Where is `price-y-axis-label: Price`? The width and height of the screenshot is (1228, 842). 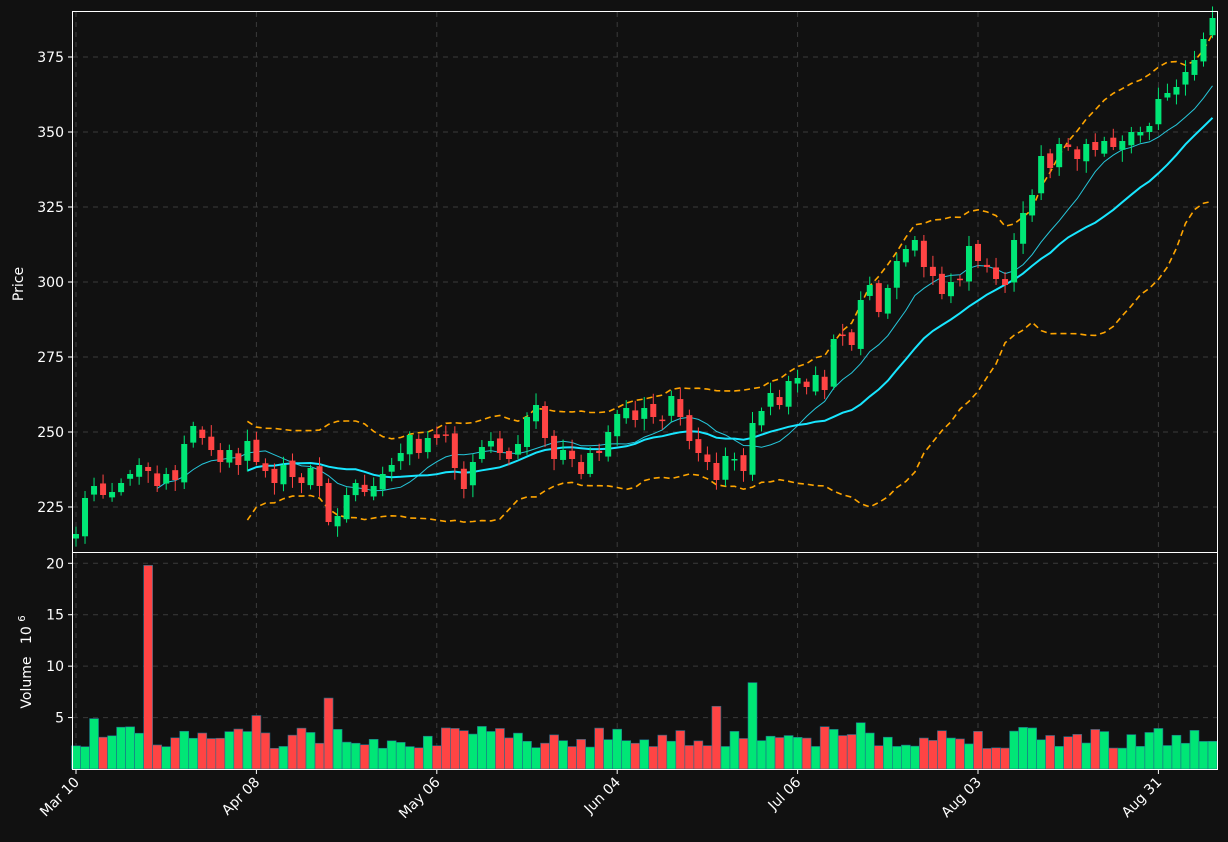 price-y-axis-label: Price is located at coordinates (19, 284).